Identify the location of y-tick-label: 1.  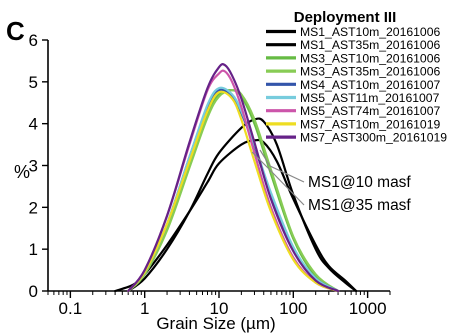
(33, 249).